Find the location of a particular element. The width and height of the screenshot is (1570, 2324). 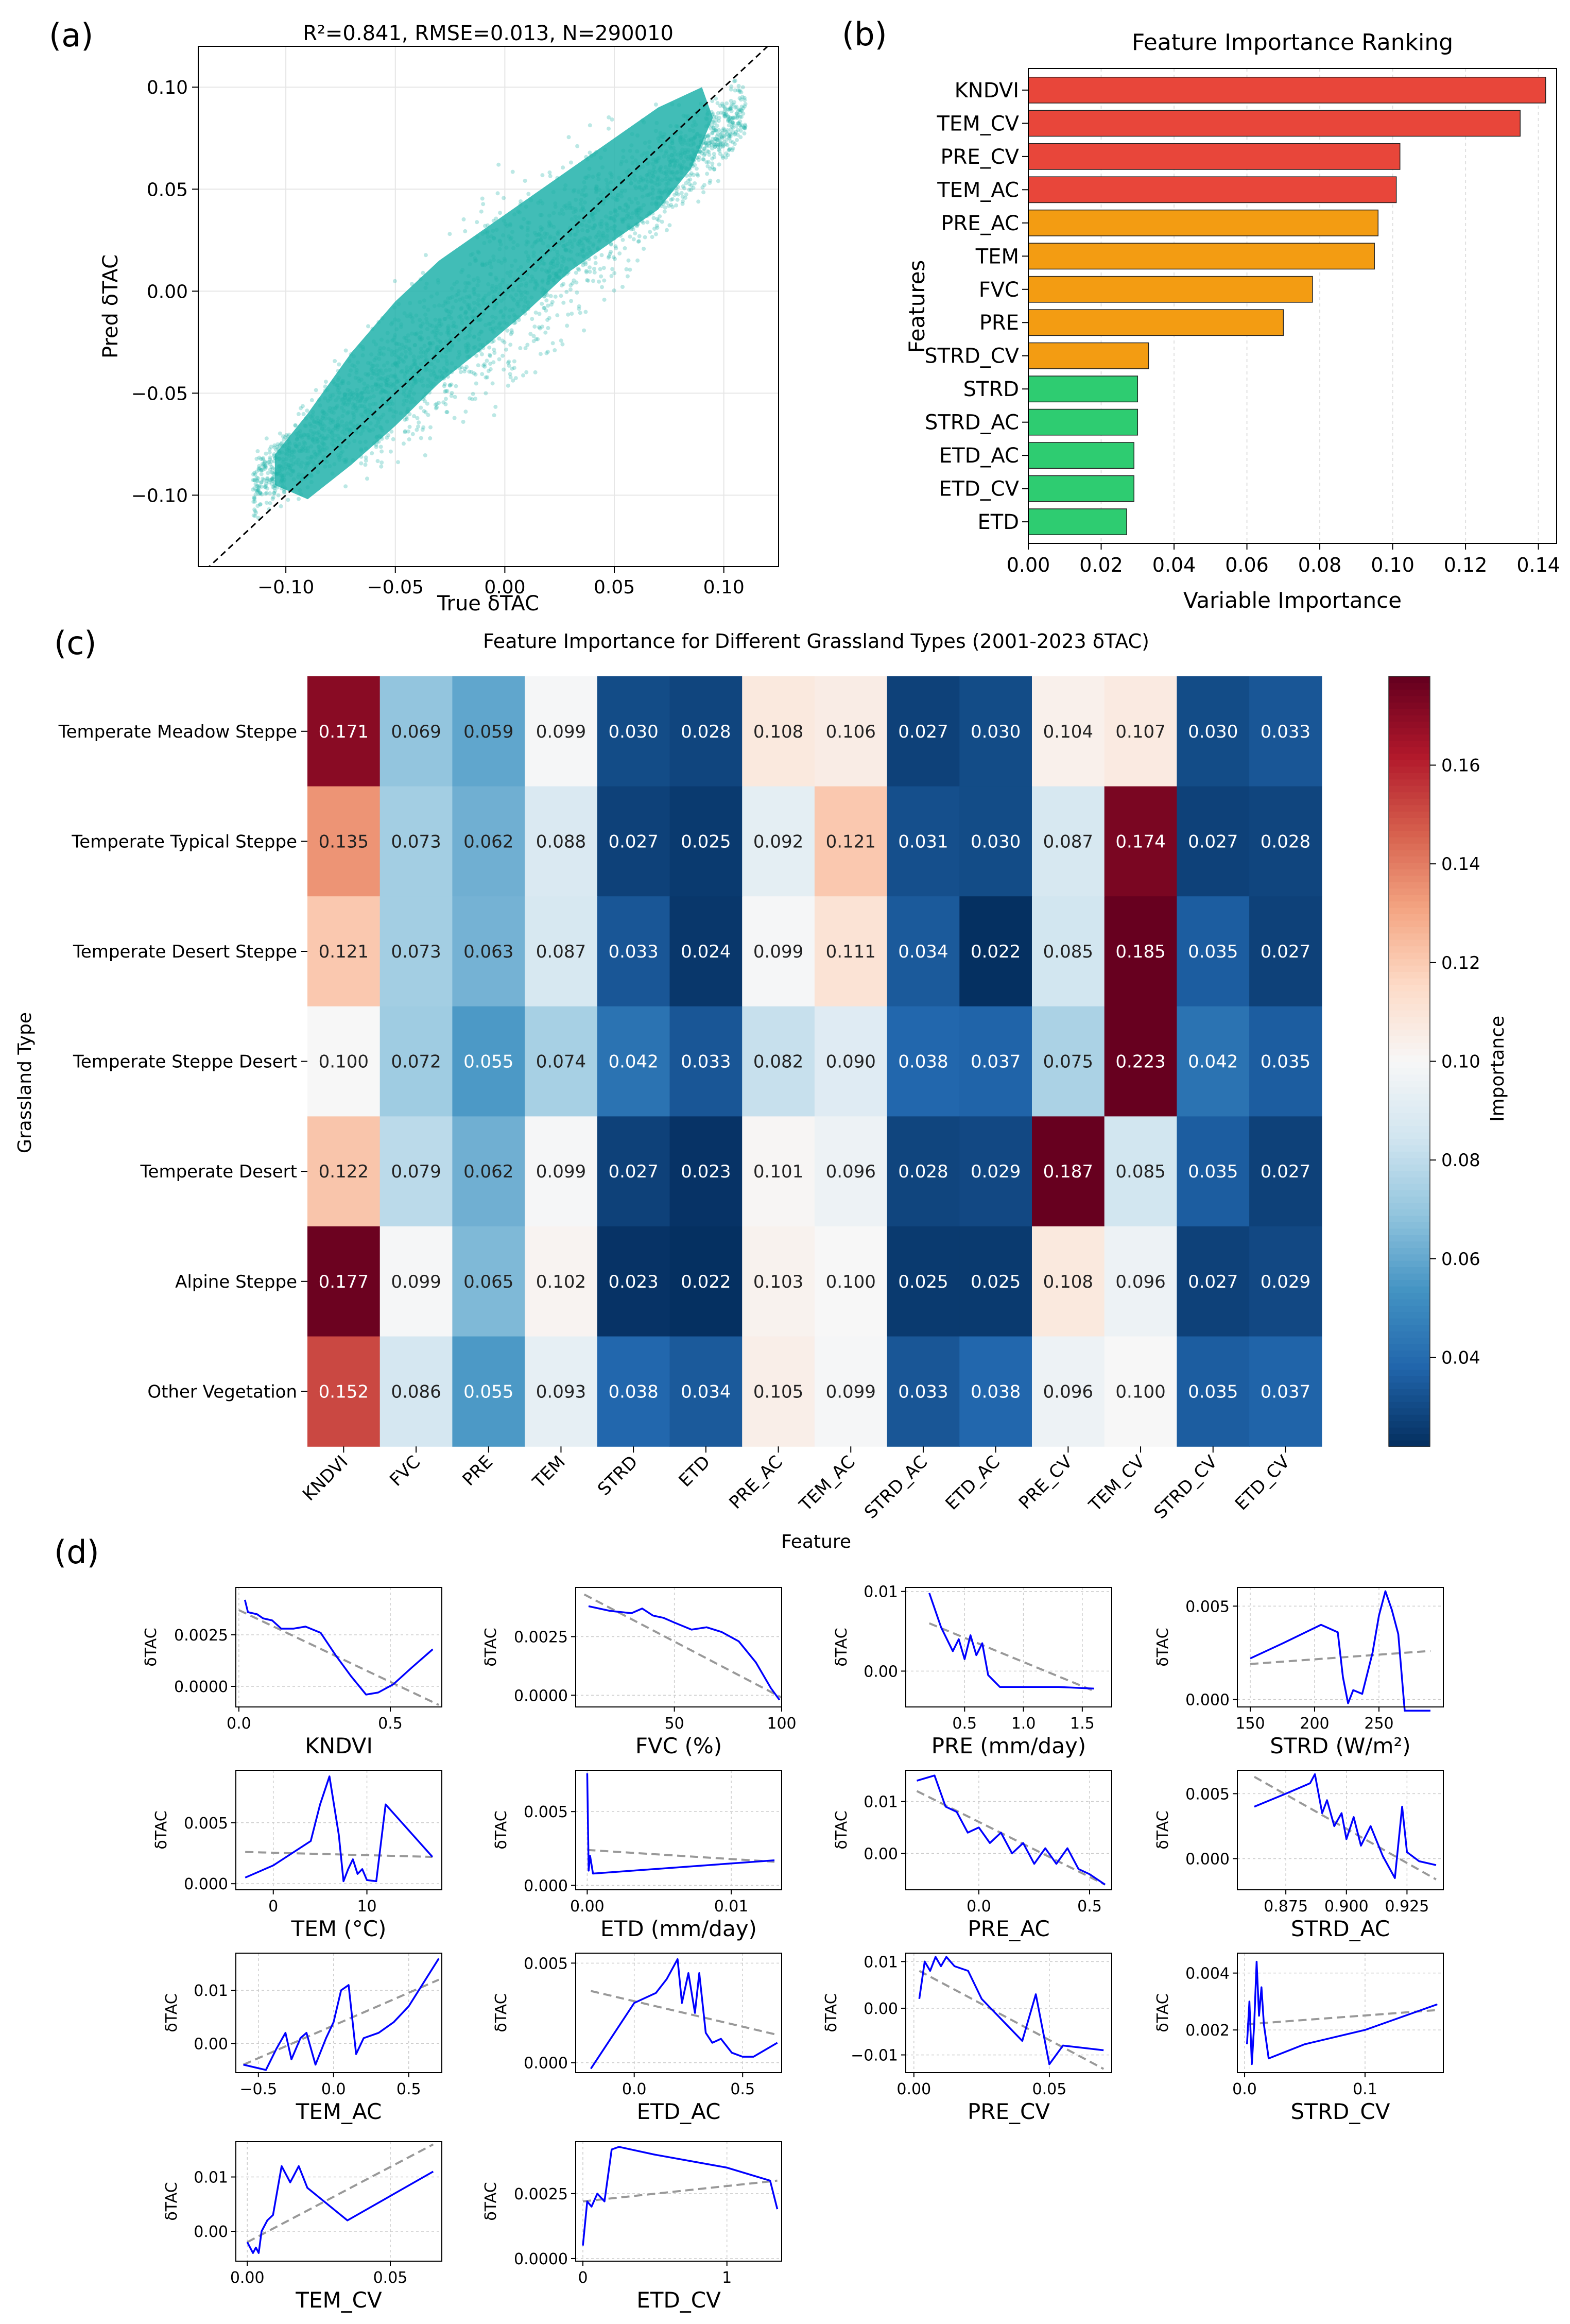

bar-xtick-label: 0.10 is located at coordinates (1392, 565).